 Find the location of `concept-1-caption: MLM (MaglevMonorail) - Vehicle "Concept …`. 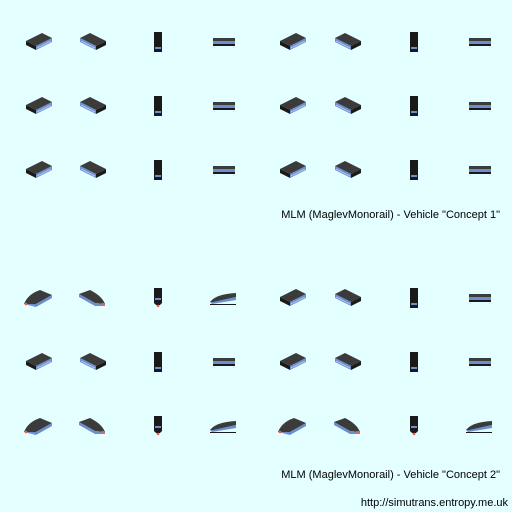

concept-1-caption: MLM (MaglevMonorail) - Vehicle "Concept … is located at coordinates (390, 215).